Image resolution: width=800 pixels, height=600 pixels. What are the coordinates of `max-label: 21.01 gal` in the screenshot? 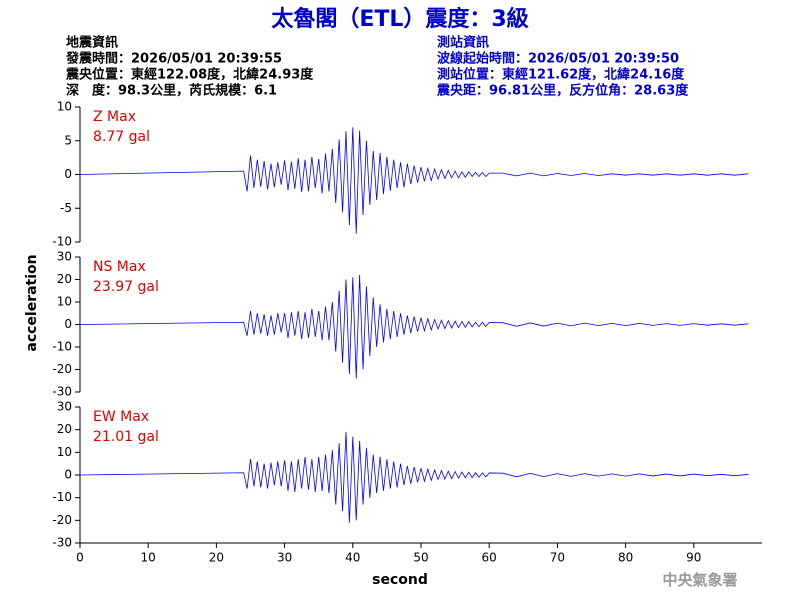 It's located at (126, 437).